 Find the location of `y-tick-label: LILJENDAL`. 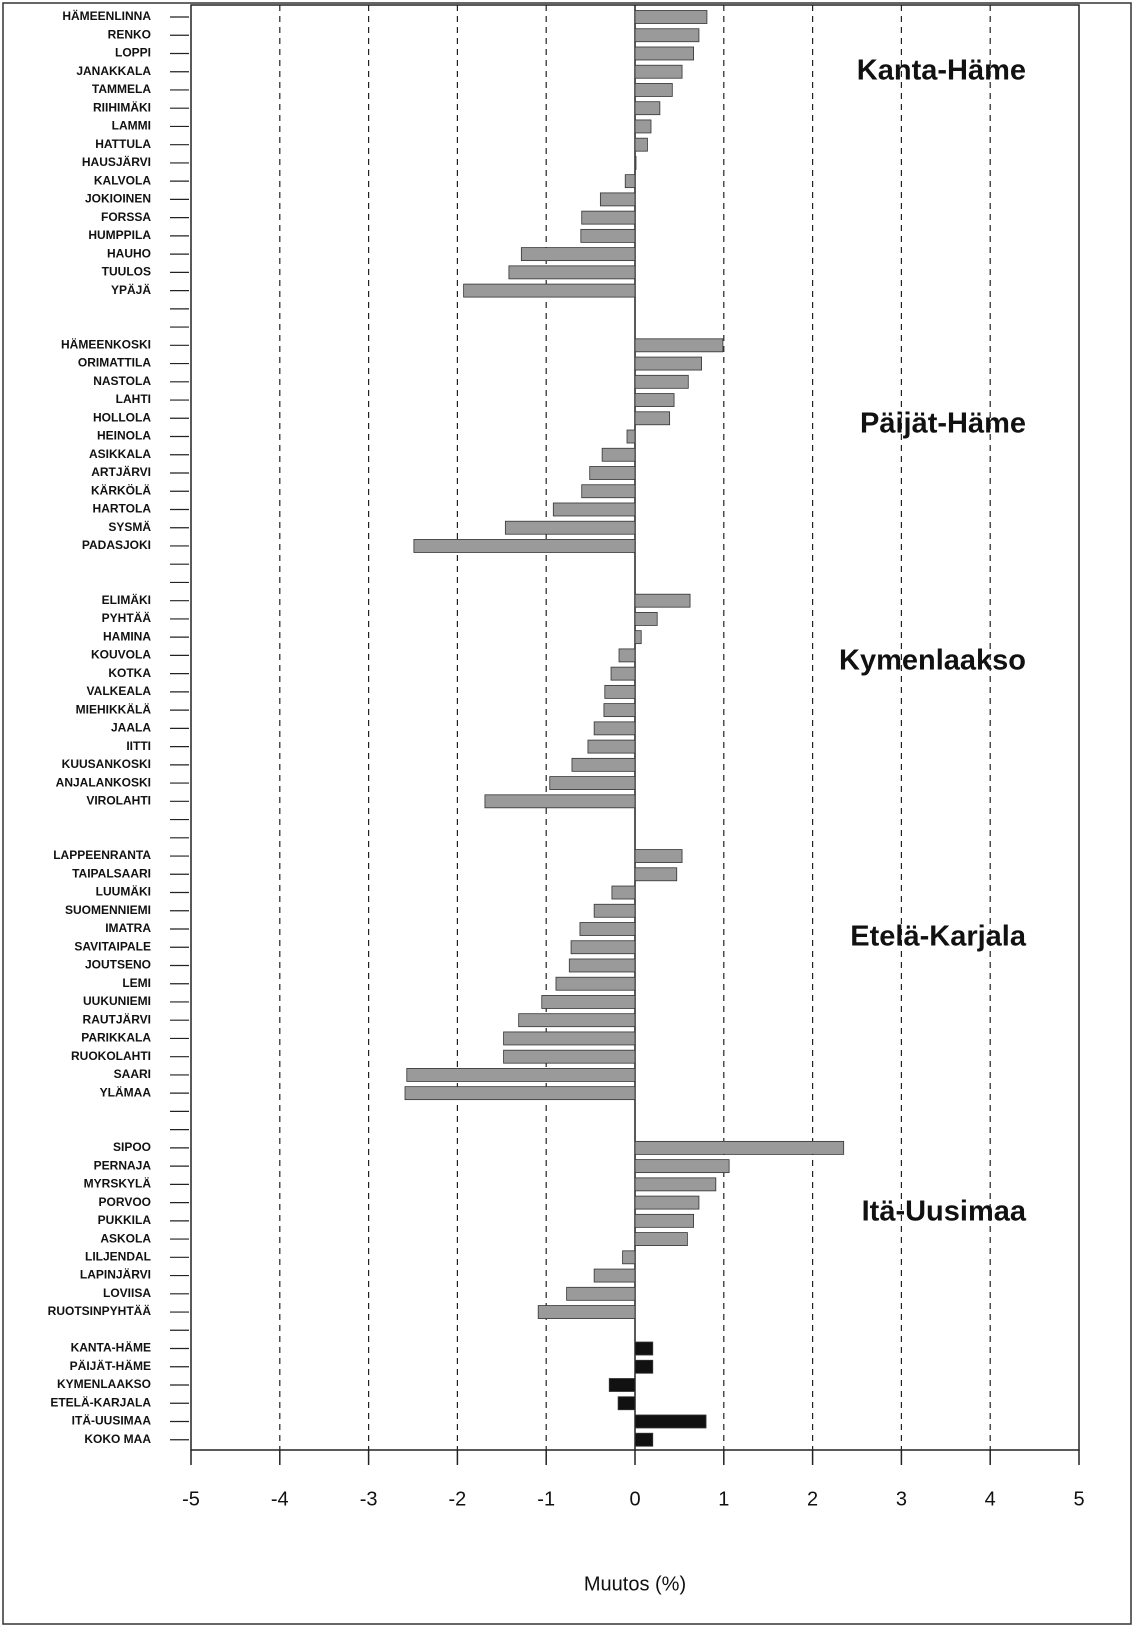

y-tick-label: LILJENDAL is located at coordinates (118, 1256).